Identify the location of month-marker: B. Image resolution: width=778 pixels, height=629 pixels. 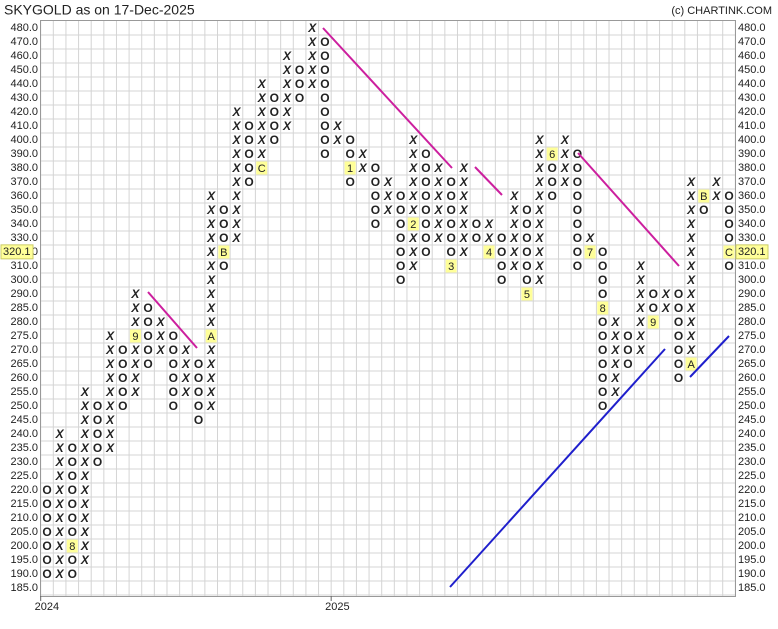
(223, 253).